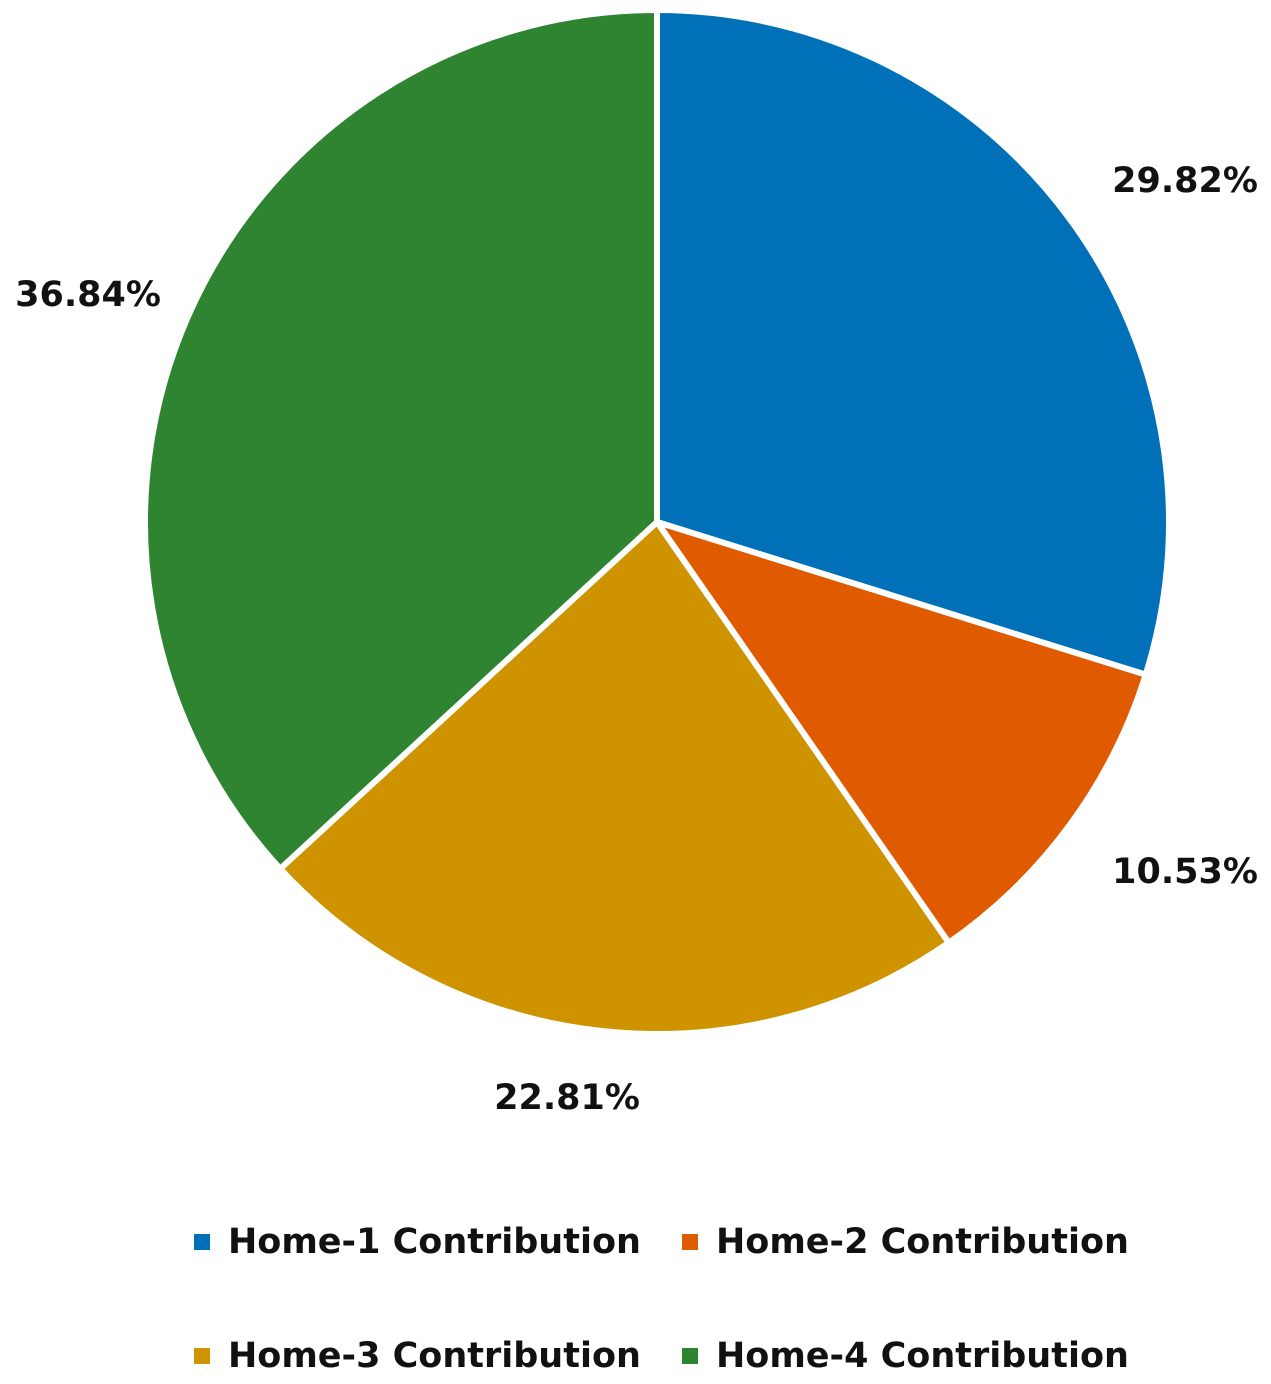  What do you see at coordinates (434, 1242) in the screenshot?
I see `legend-label-home-1: Home-1 Contribution` at bounding box center [434, 1242].